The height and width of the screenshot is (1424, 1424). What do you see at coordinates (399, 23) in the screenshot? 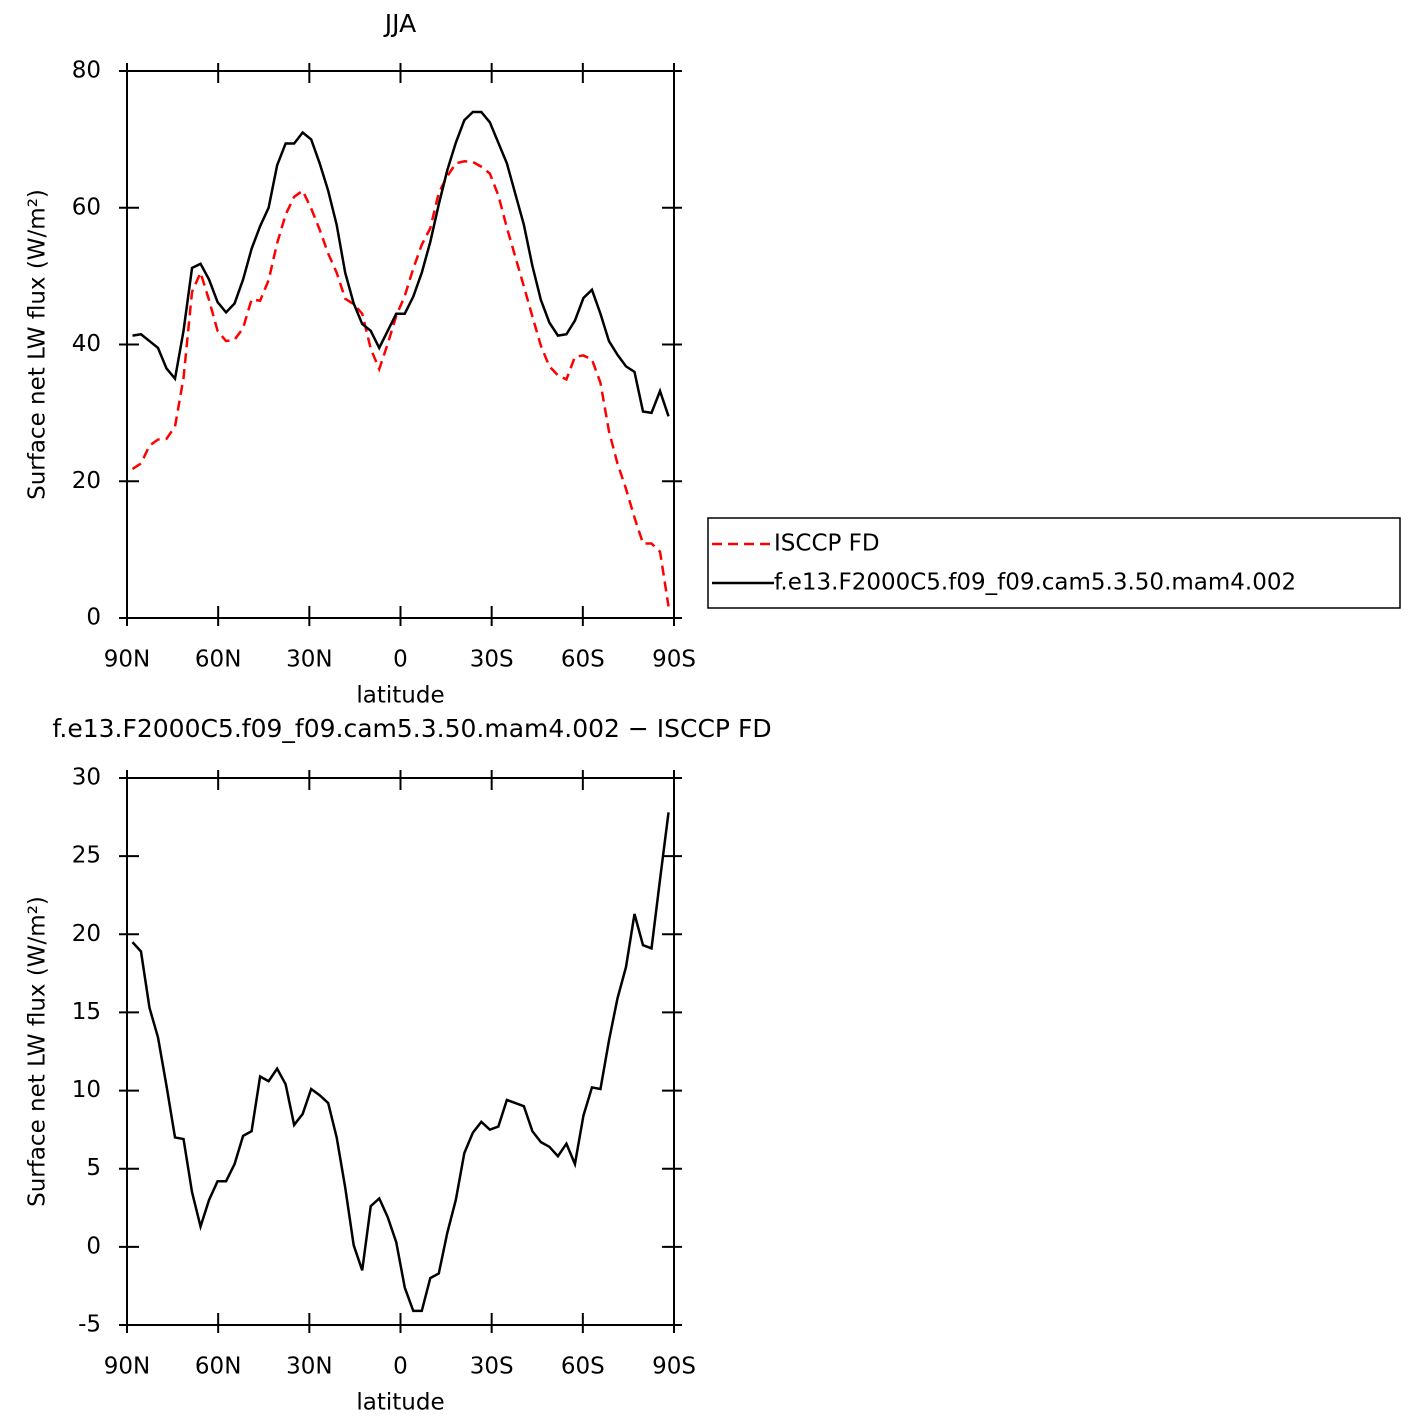
I see `chart-title: JJA` at bounding box center [399, 23].